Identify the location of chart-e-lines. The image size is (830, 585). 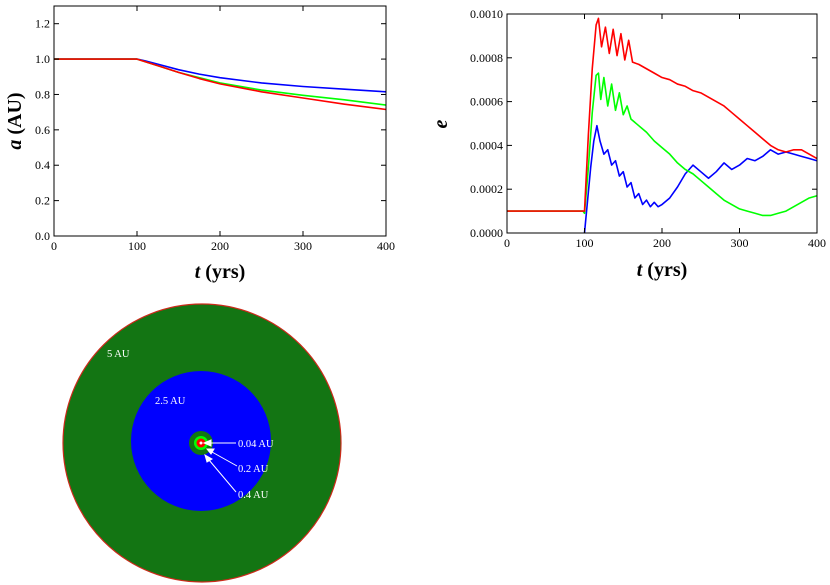
(662, 125).